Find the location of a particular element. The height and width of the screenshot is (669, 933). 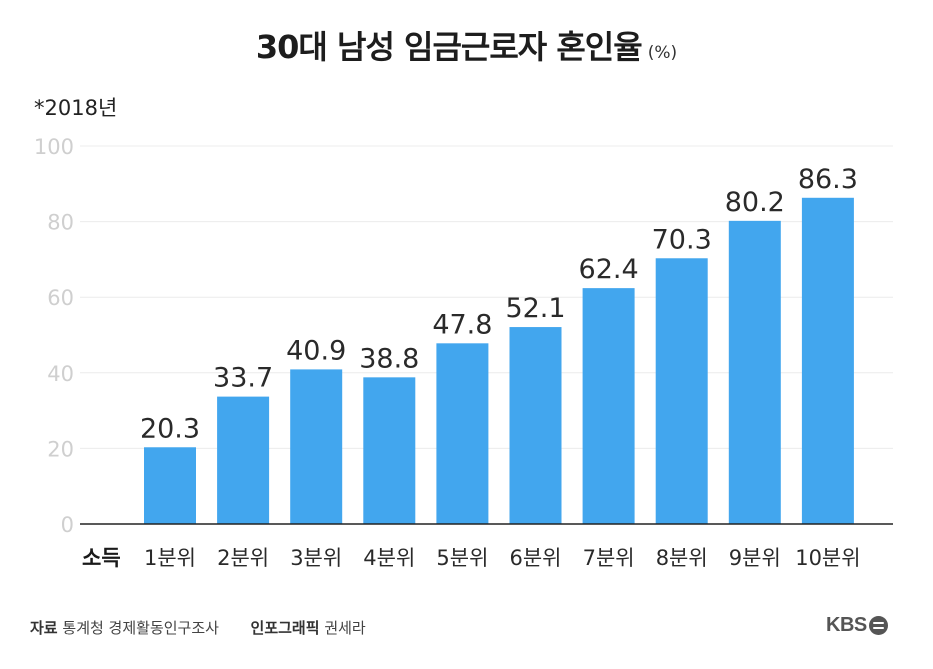

value-label: 47.8 is located at coordinates (462, 324).